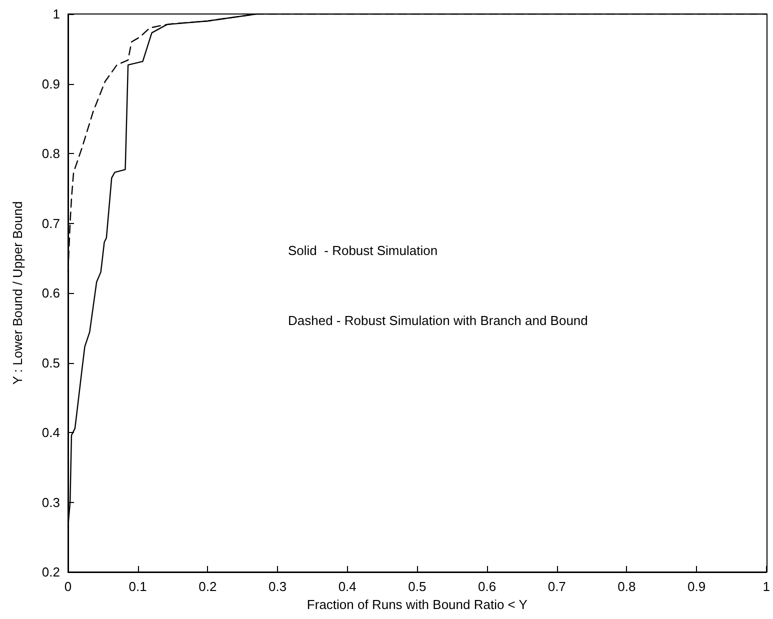 This screenshot has height=619, width=773. What do you see at coordinates (347, 586) in the screenshot?
I see `x-tick-label: 0.4` at bounding box center [347, 586].